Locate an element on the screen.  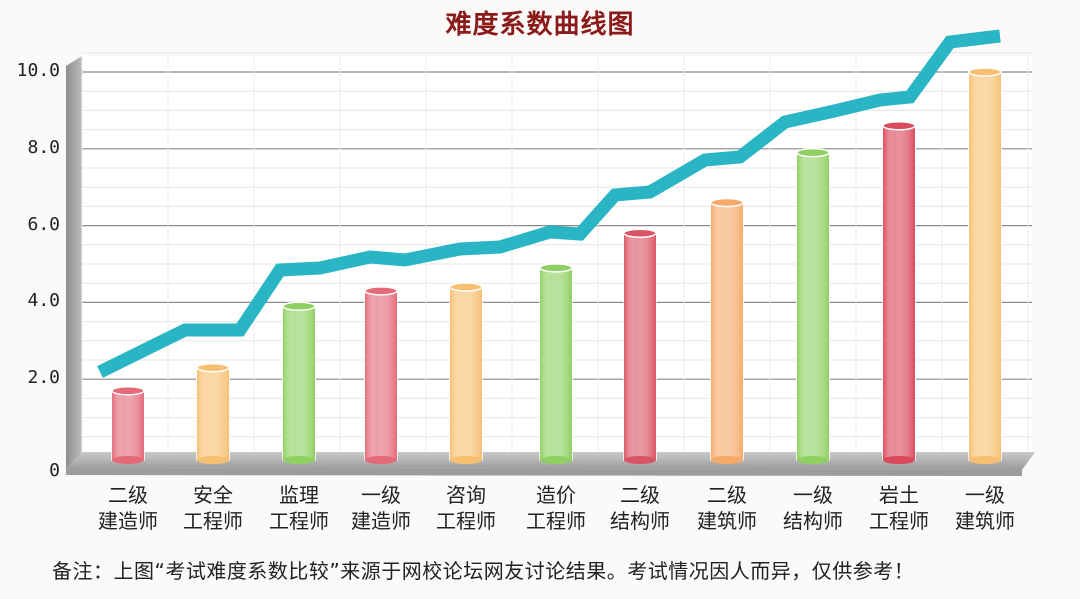
y-tick-label: 8.0 is located at coordinates (43, 147).